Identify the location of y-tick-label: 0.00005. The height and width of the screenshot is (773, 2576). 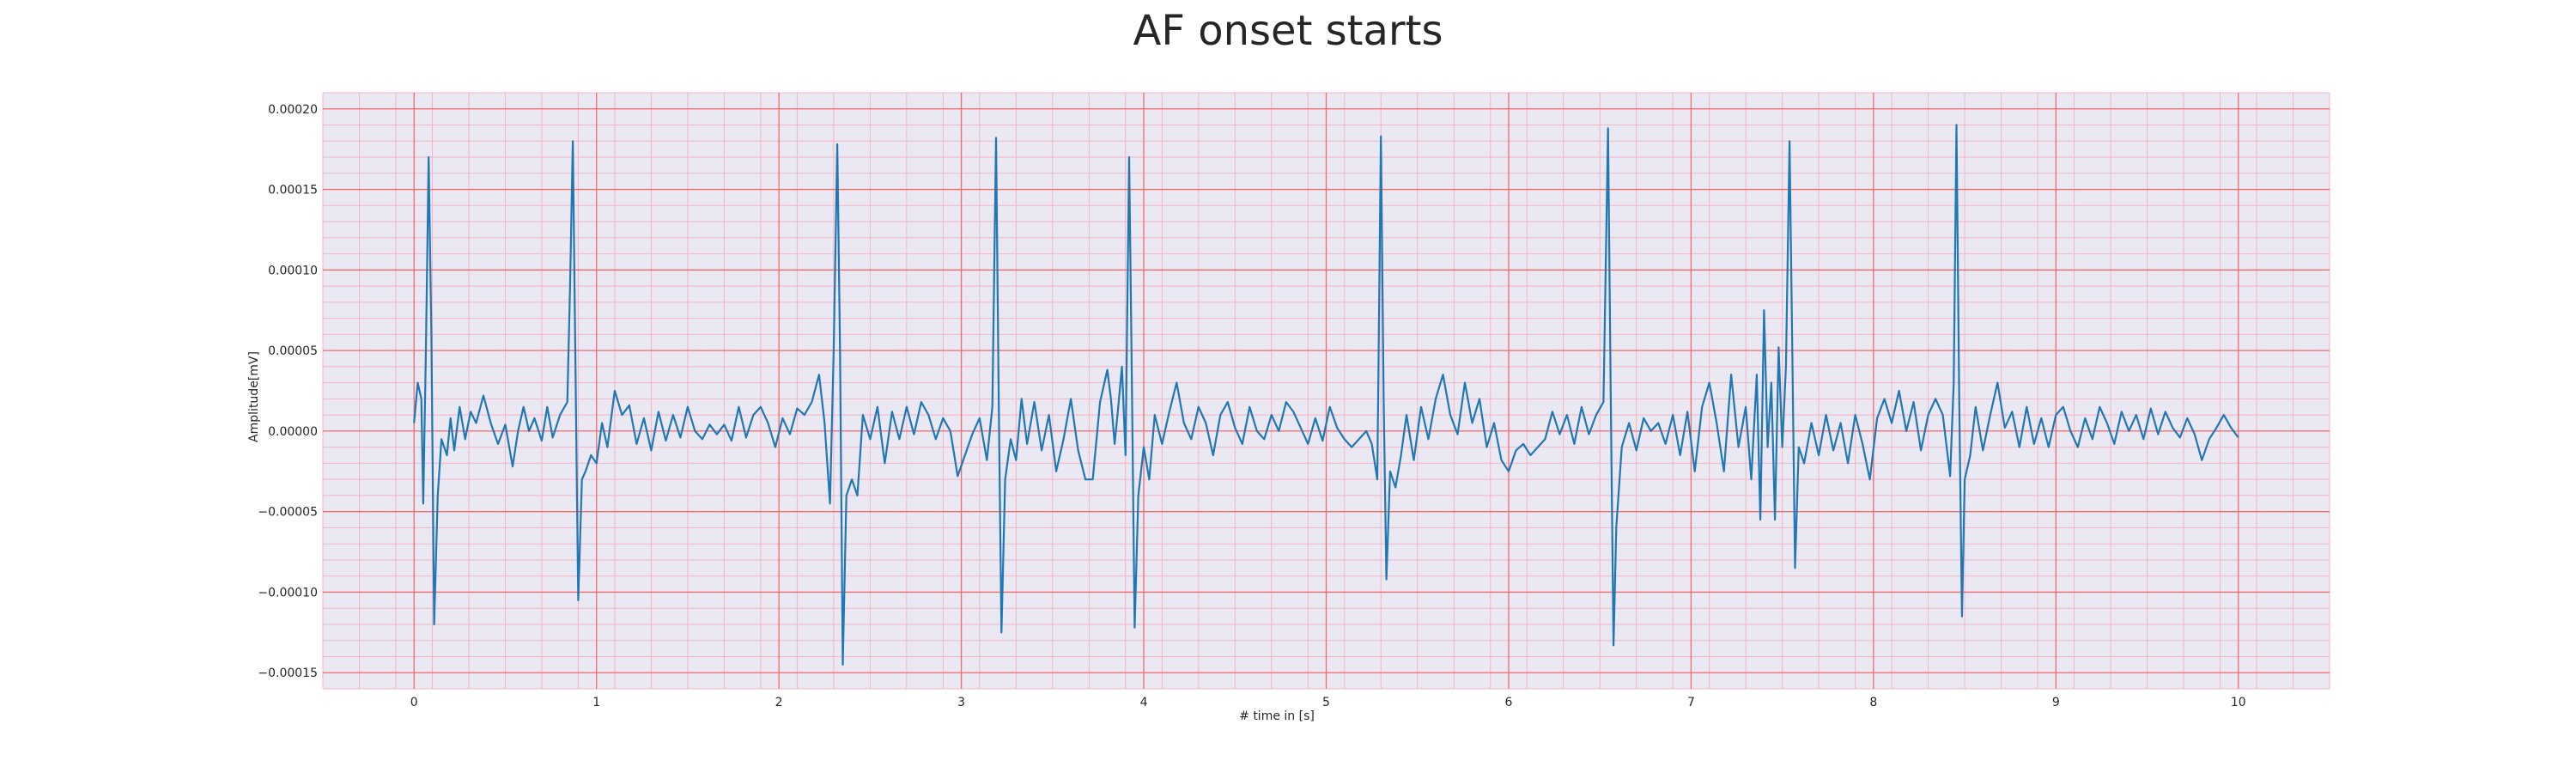
(293, 351).